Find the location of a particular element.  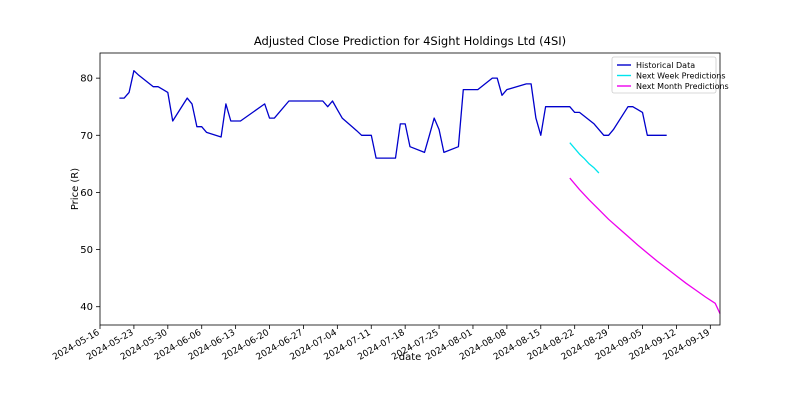

y-axis-label: Price (R) is located at coordinates (75, 189).